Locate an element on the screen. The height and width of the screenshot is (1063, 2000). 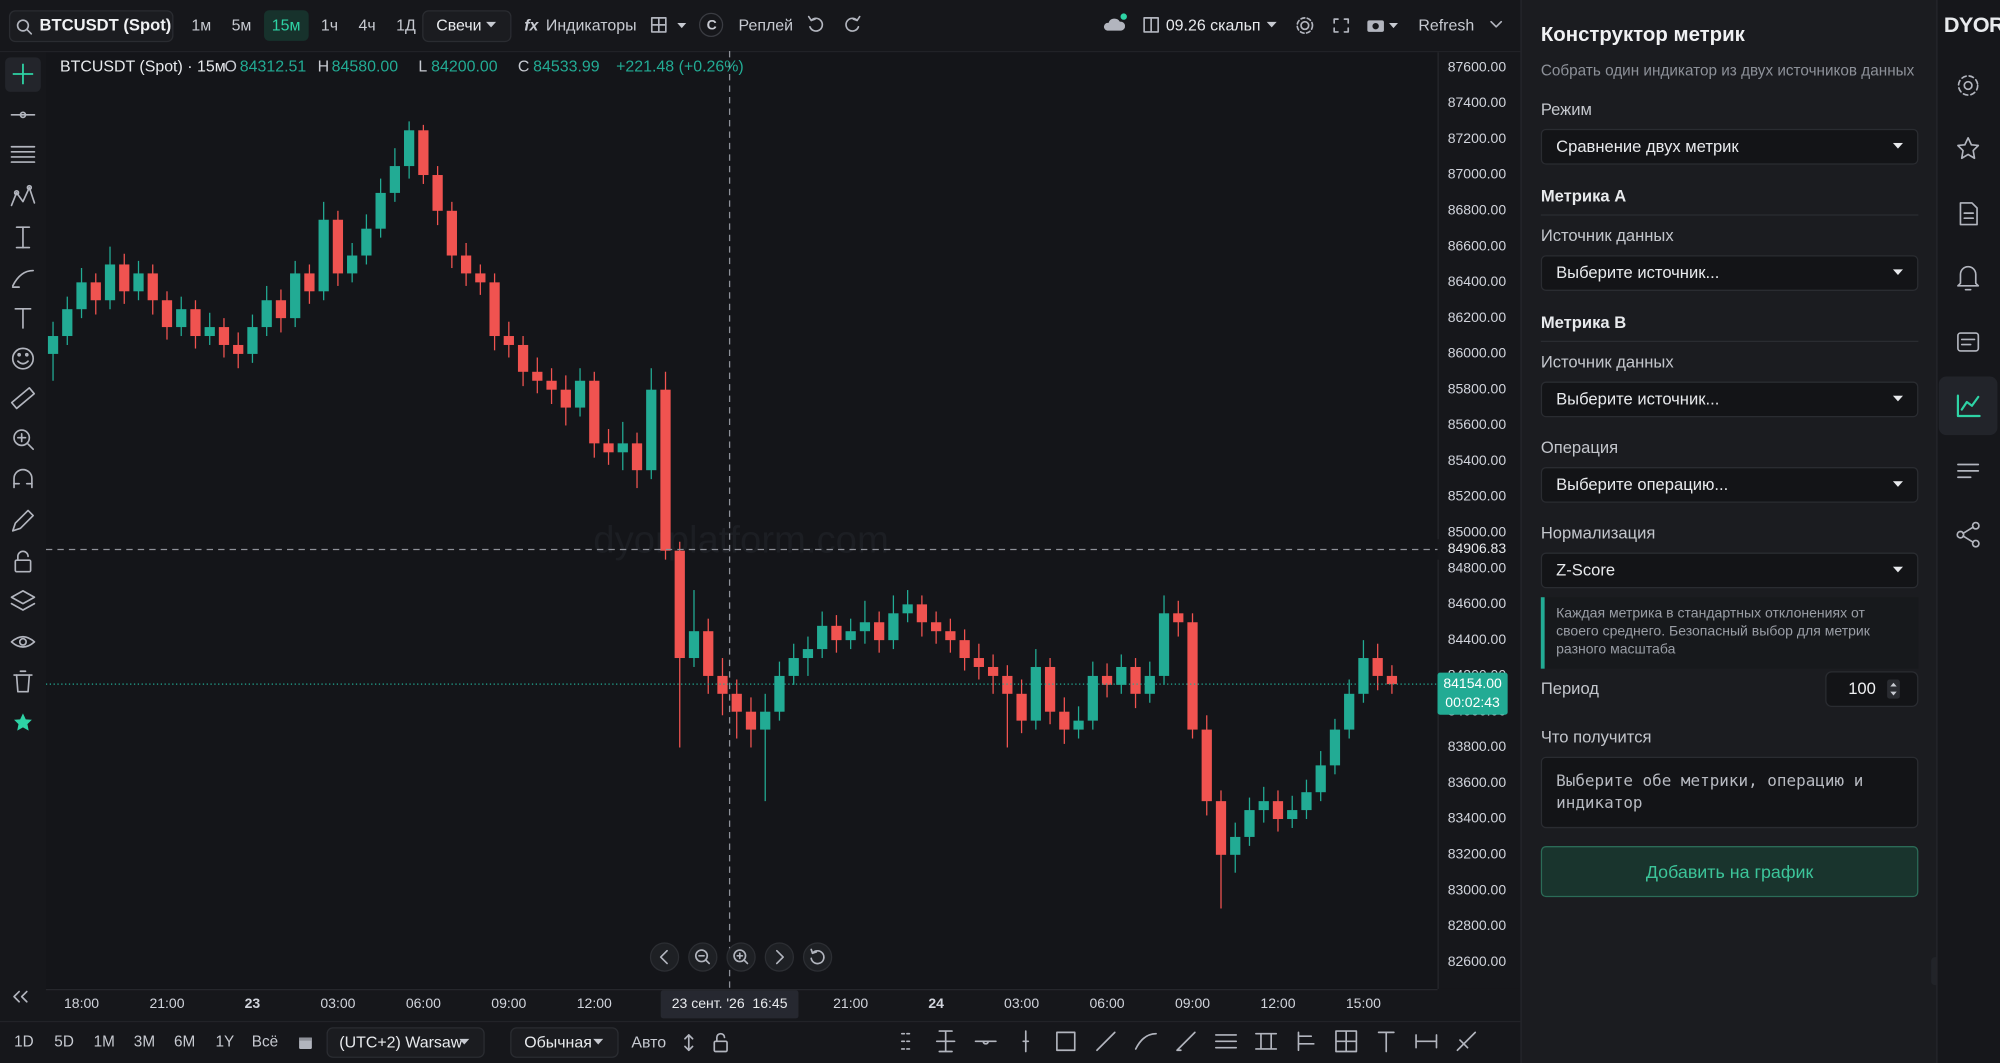
cloud-icon is located at coordinates (1116, 24).